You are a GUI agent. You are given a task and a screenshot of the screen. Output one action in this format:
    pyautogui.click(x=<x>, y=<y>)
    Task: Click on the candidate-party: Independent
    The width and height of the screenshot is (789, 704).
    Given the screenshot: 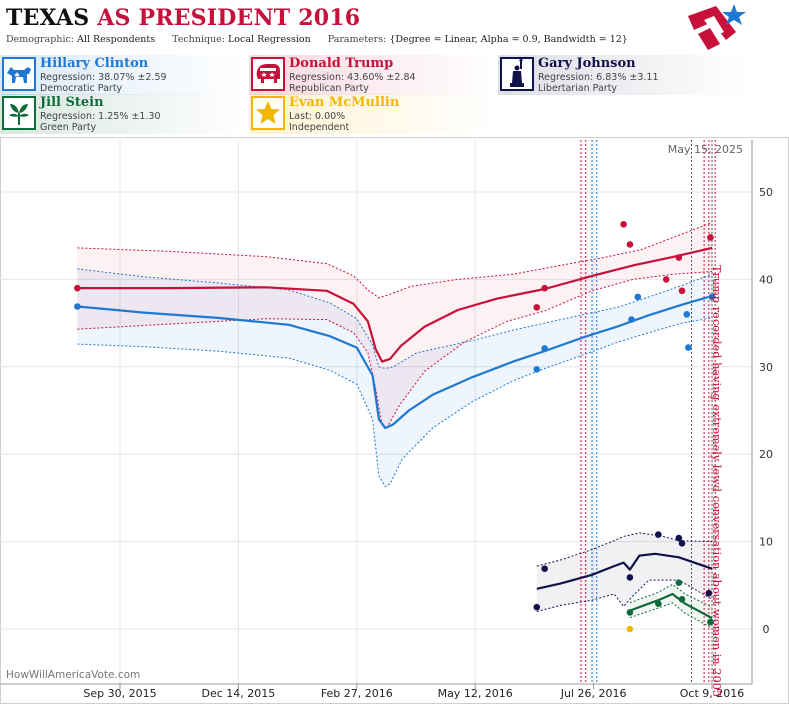 What is the action you would take?
    pyautogui.click(x=319, y=127)
    